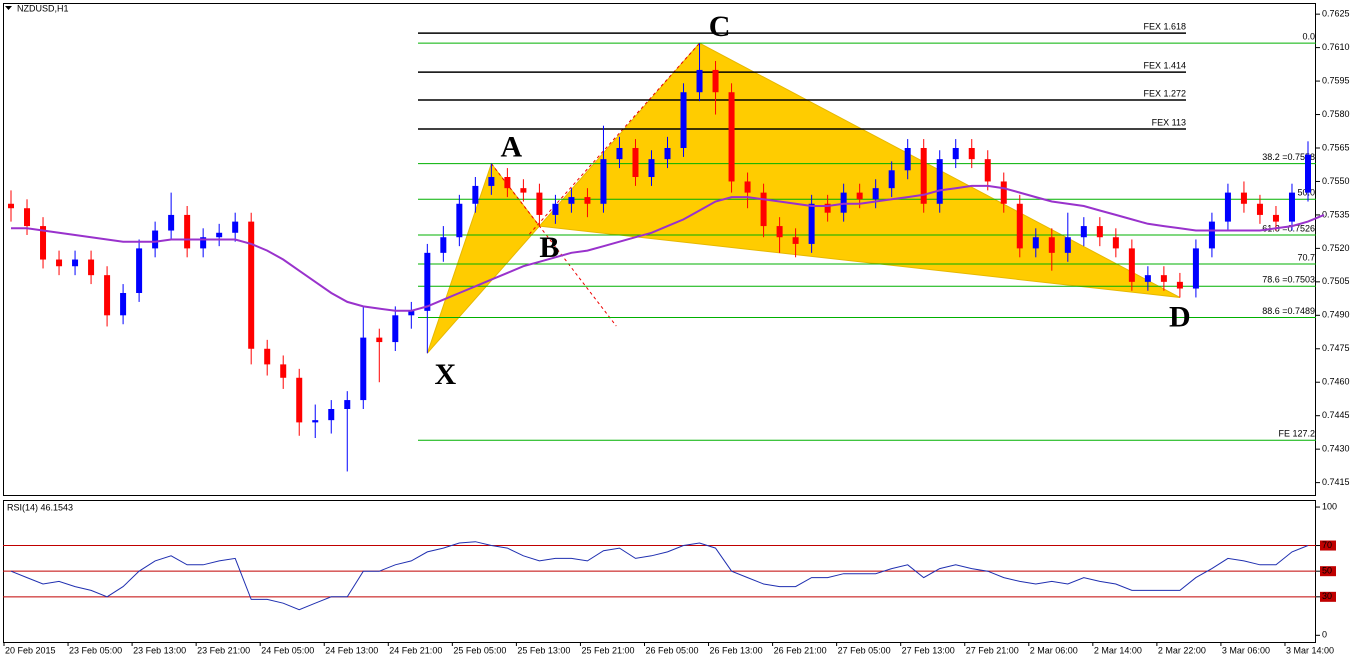 The image size is (1358, 660). Describe the element at coordinates (1336, 47) in the screenshot. I see `y-tick-label: 0.7610` at that location.